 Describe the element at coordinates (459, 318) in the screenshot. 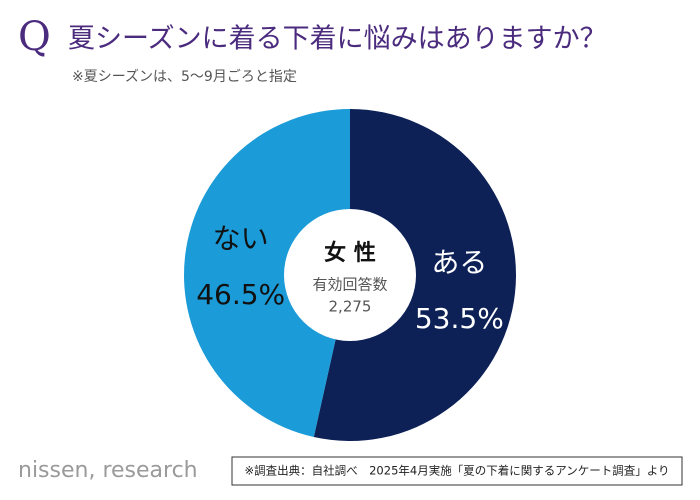

I see `slice-value-label: 53.5%` at that location.